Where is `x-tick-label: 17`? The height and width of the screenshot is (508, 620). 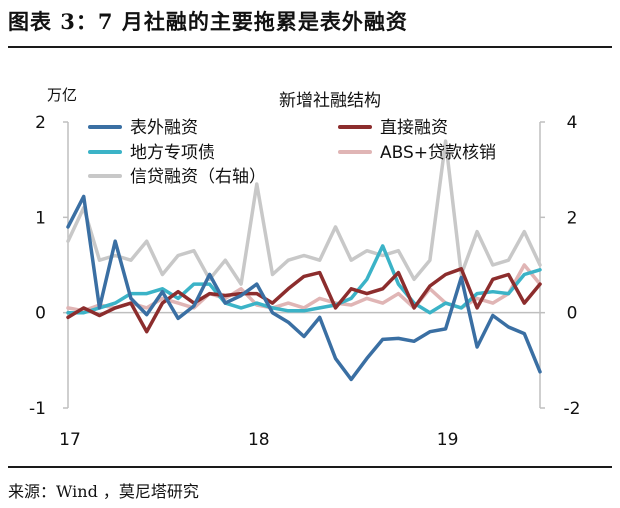 x-tick-label: 17 is located at coordinates (70, 440).